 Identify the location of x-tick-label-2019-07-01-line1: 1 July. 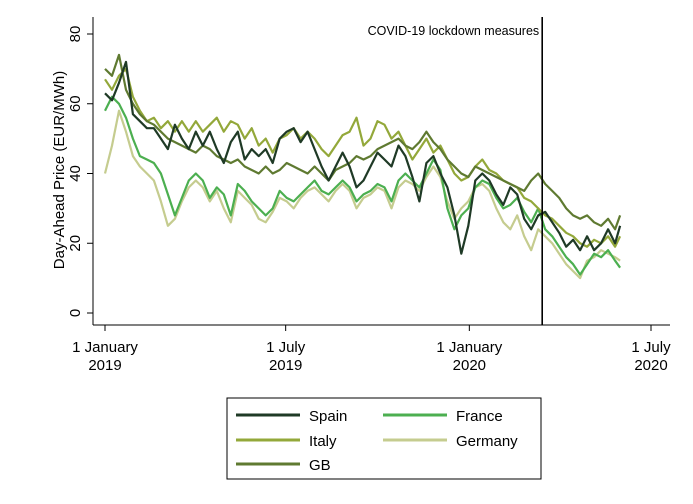
(286, 347).